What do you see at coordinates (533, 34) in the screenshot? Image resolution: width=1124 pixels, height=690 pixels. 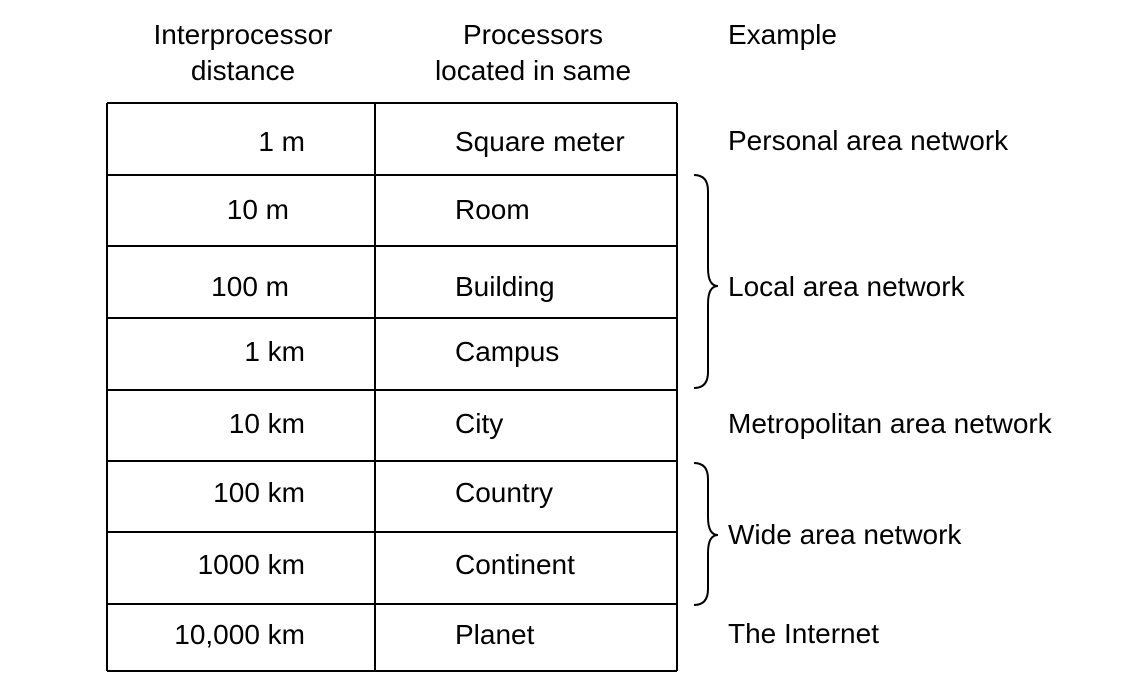 I see `header-processors-line-1: Processors` at bounding box center [533, 34].